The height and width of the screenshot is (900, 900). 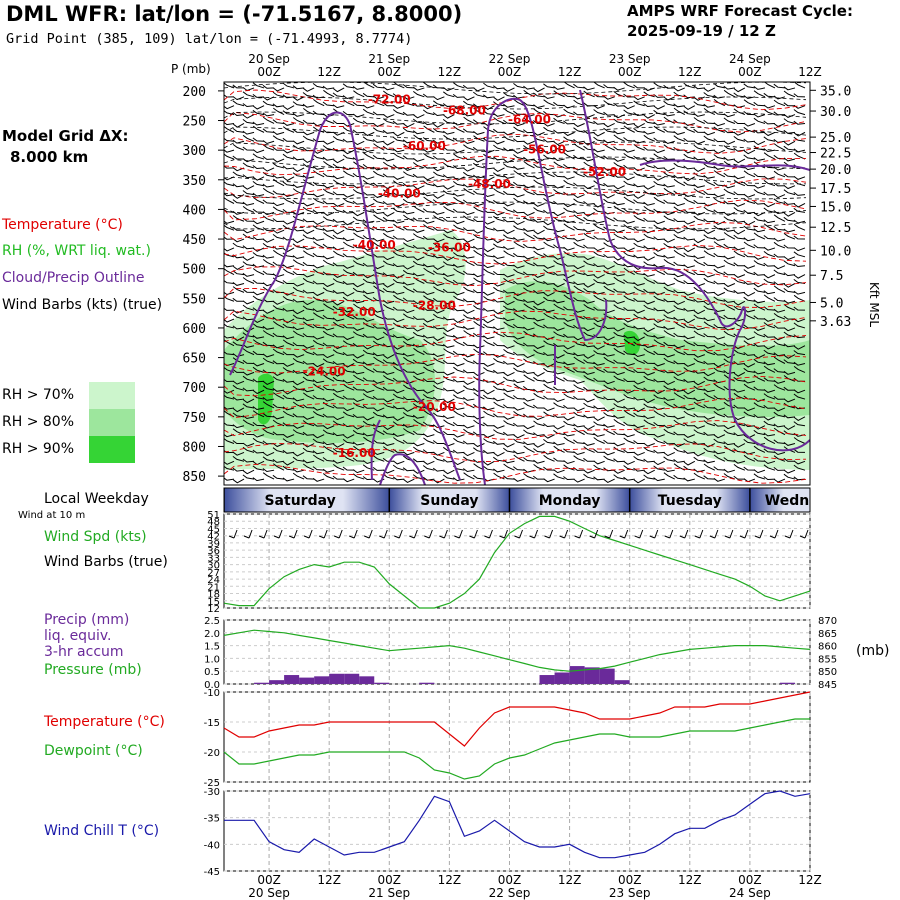 I want to click on temperature-contour, so click(x=515, y=298).